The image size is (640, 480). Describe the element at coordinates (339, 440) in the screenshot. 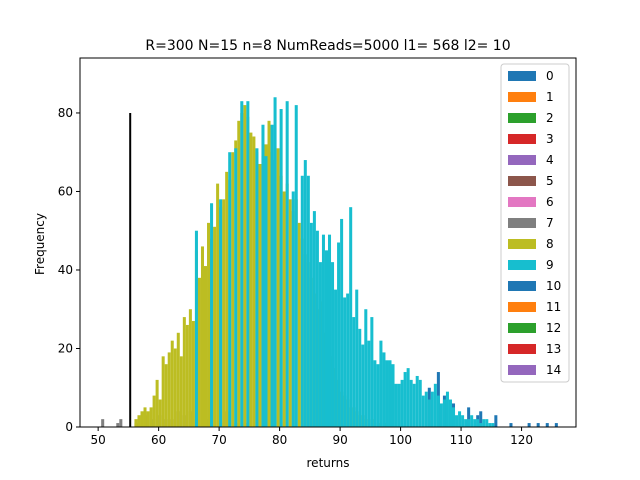

I see `x-tick-label: 90` at that location.